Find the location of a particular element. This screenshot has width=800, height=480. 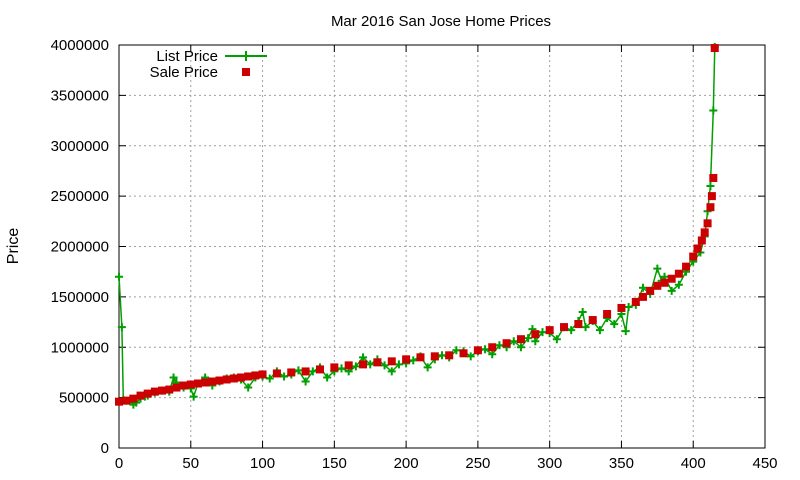

x-tick-label: 100 is located at coordinates (262, 463).